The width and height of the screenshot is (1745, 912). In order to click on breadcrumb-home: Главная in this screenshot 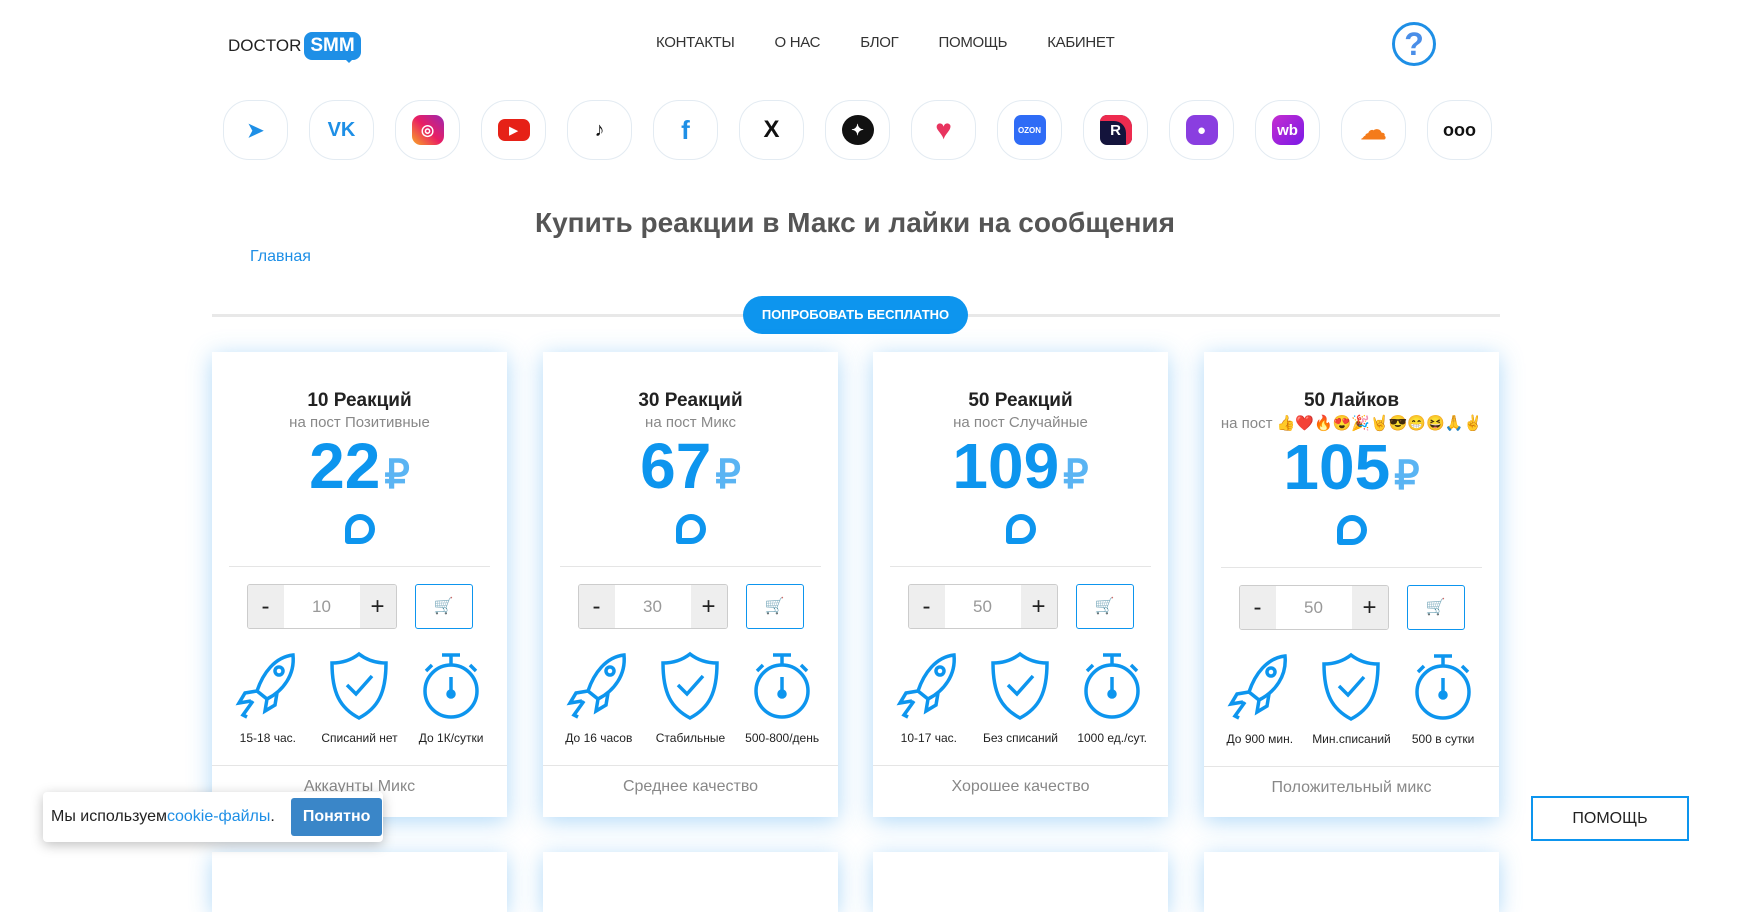, I will do `click(280, 256)`.